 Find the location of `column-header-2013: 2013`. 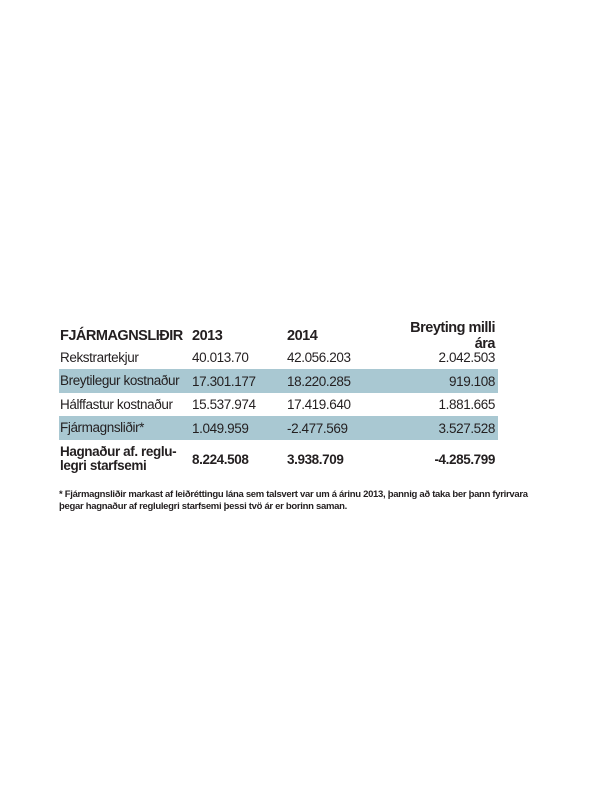

column-header-2013: 2013 is located at coordinates (207, 336).